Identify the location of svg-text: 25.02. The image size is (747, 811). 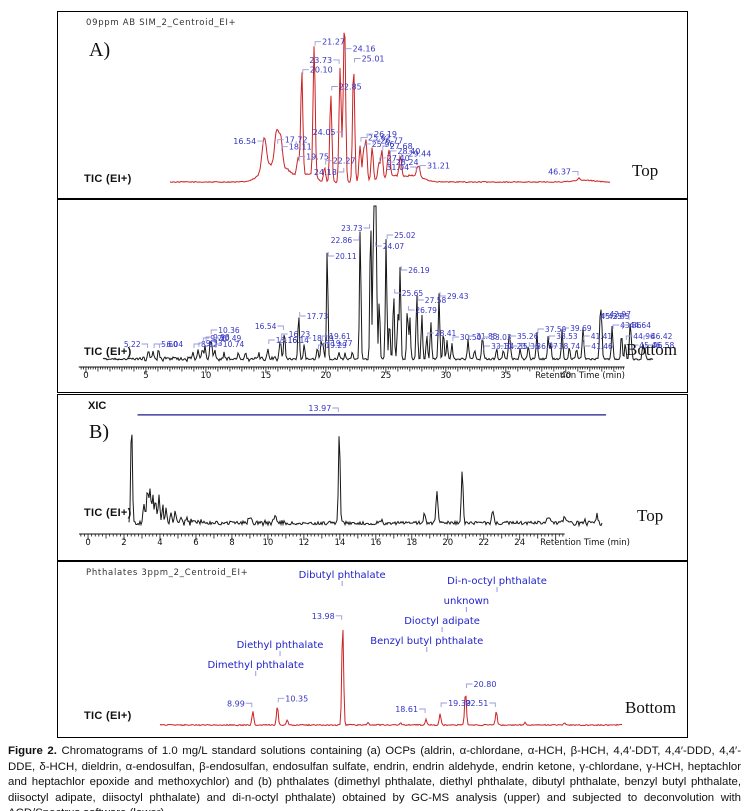
(405, 235).